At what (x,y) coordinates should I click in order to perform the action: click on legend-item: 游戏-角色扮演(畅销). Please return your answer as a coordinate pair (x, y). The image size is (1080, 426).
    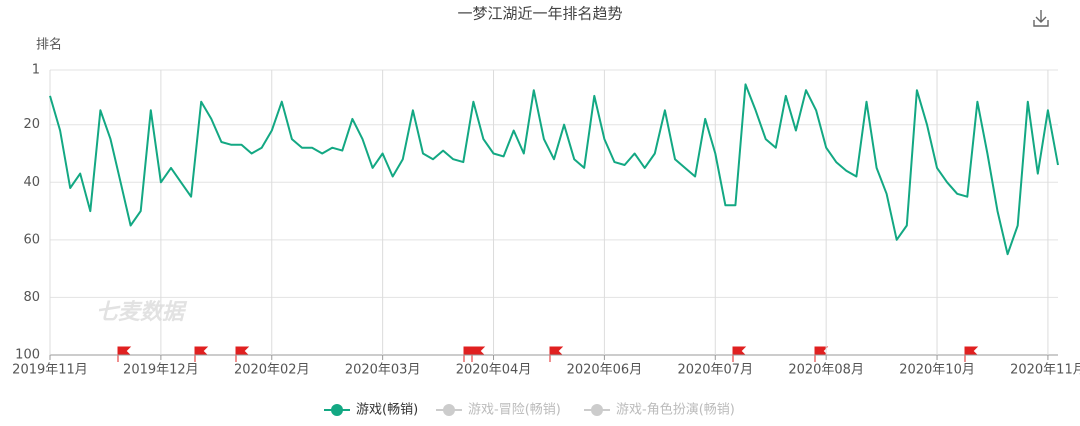
    Looking at the image, I should click on (659, 410).